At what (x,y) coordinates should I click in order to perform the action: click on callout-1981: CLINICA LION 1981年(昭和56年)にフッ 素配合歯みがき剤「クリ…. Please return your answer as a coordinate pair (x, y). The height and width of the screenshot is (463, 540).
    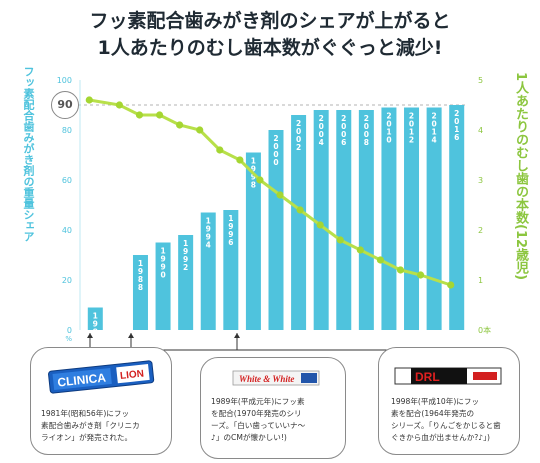
    Looking at the image, I should click on (101, 401).